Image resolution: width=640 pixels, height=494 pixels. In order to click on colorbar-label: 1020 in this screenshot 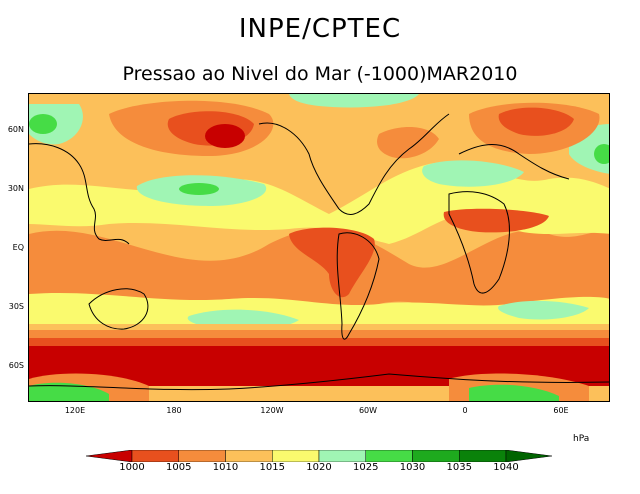, I will do `click(319, 467)`.